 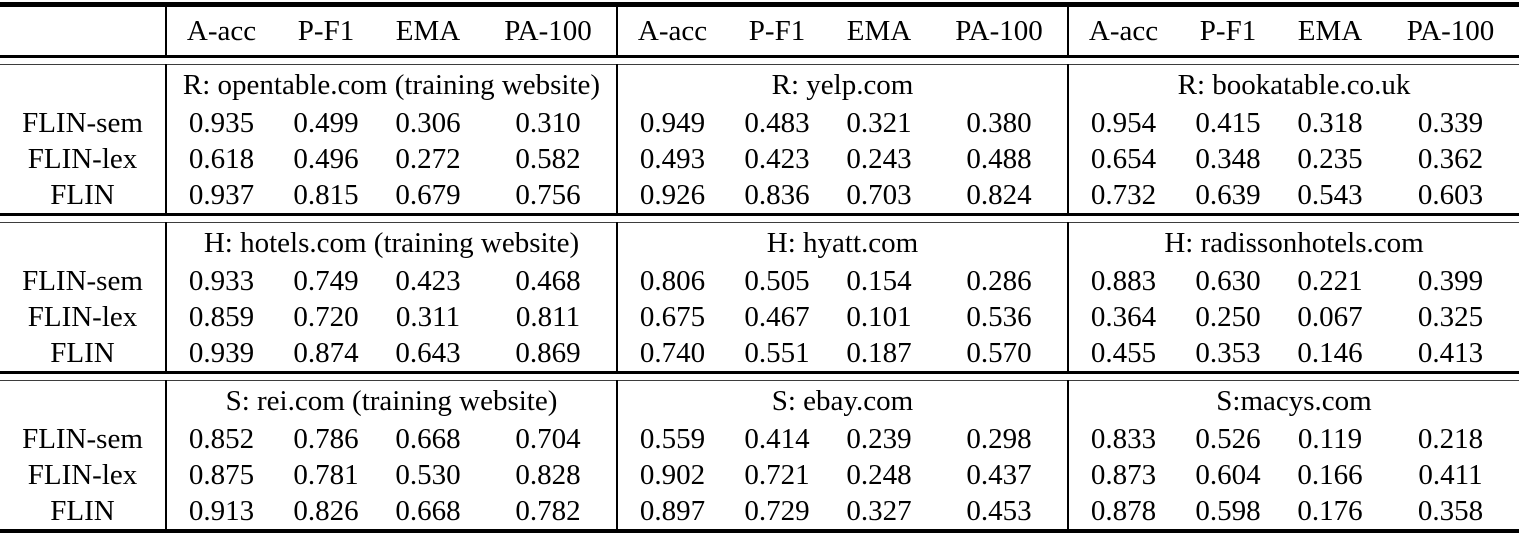 What do you see at coordinates (220, 512) in the screenshot?
I see `metric-value-cell: 0.913` at bounding box center [220, 512].